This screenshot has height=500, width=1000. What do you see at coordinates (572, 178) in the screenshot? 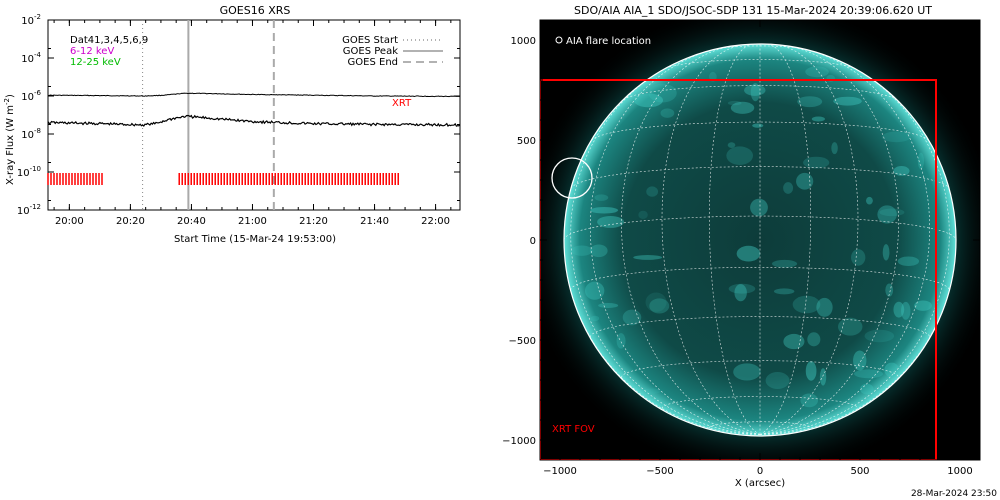
I see `flare-location-marker` at bounding box center [572, 178].